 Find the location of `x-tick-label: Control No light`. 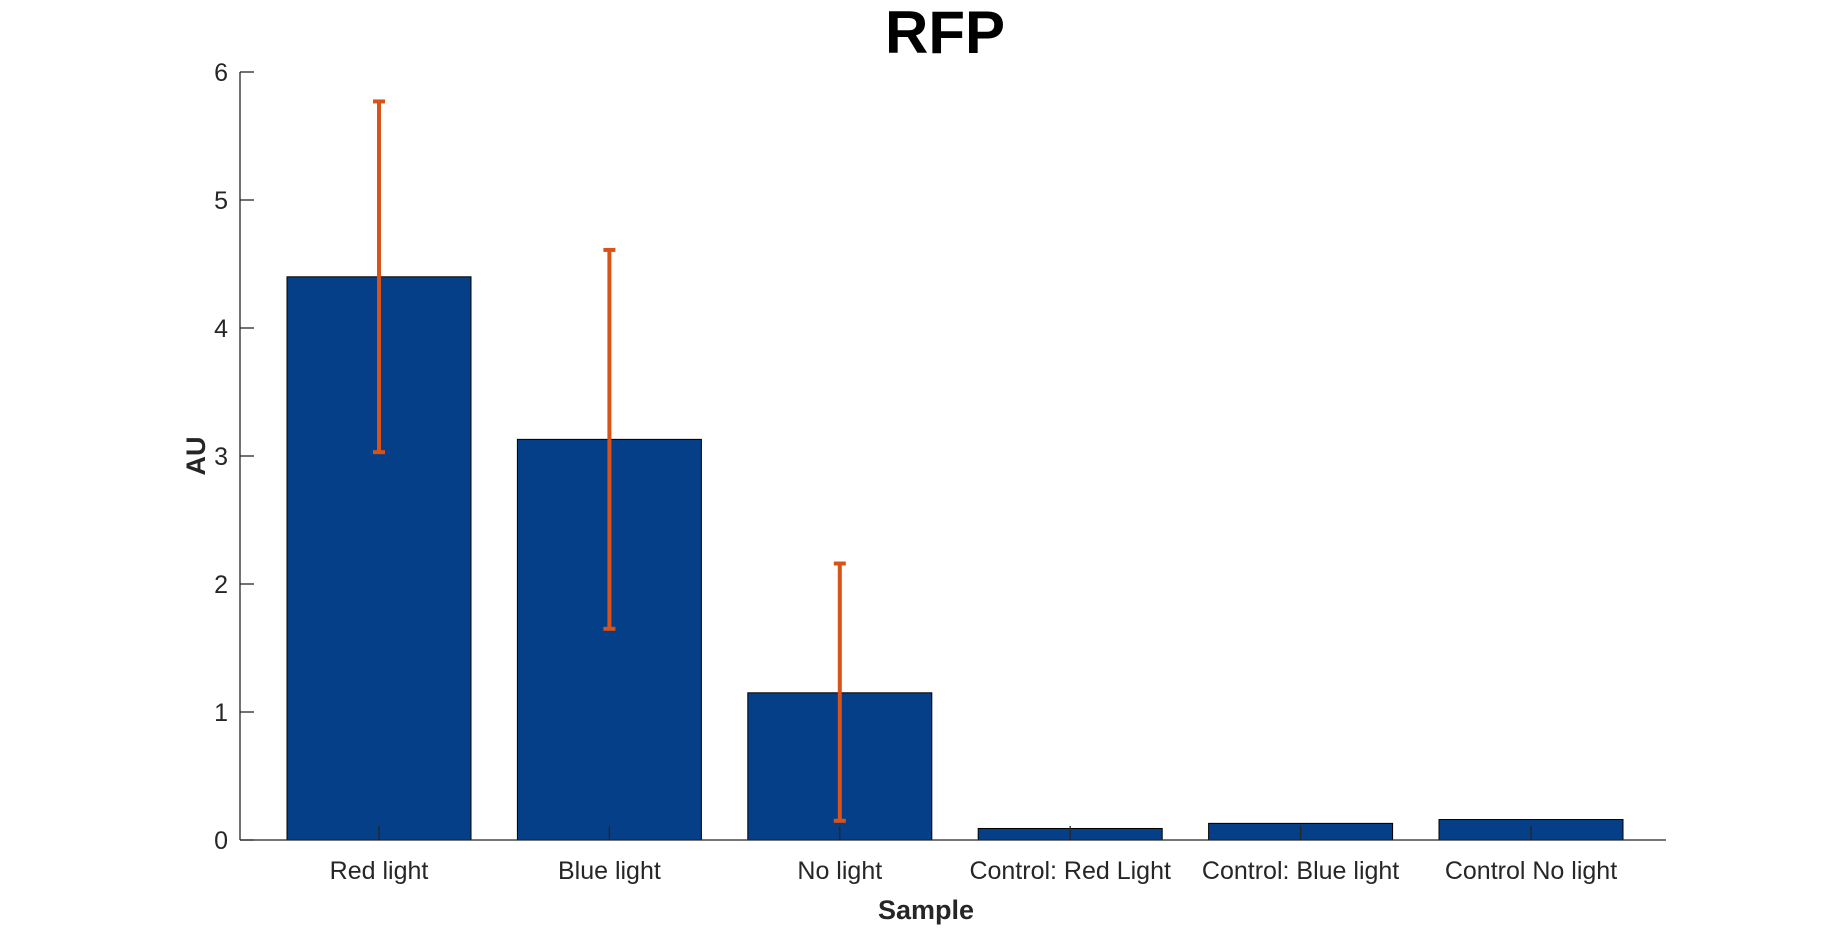

x-tick-label: Control No light is located at coordinates (1531, 871).